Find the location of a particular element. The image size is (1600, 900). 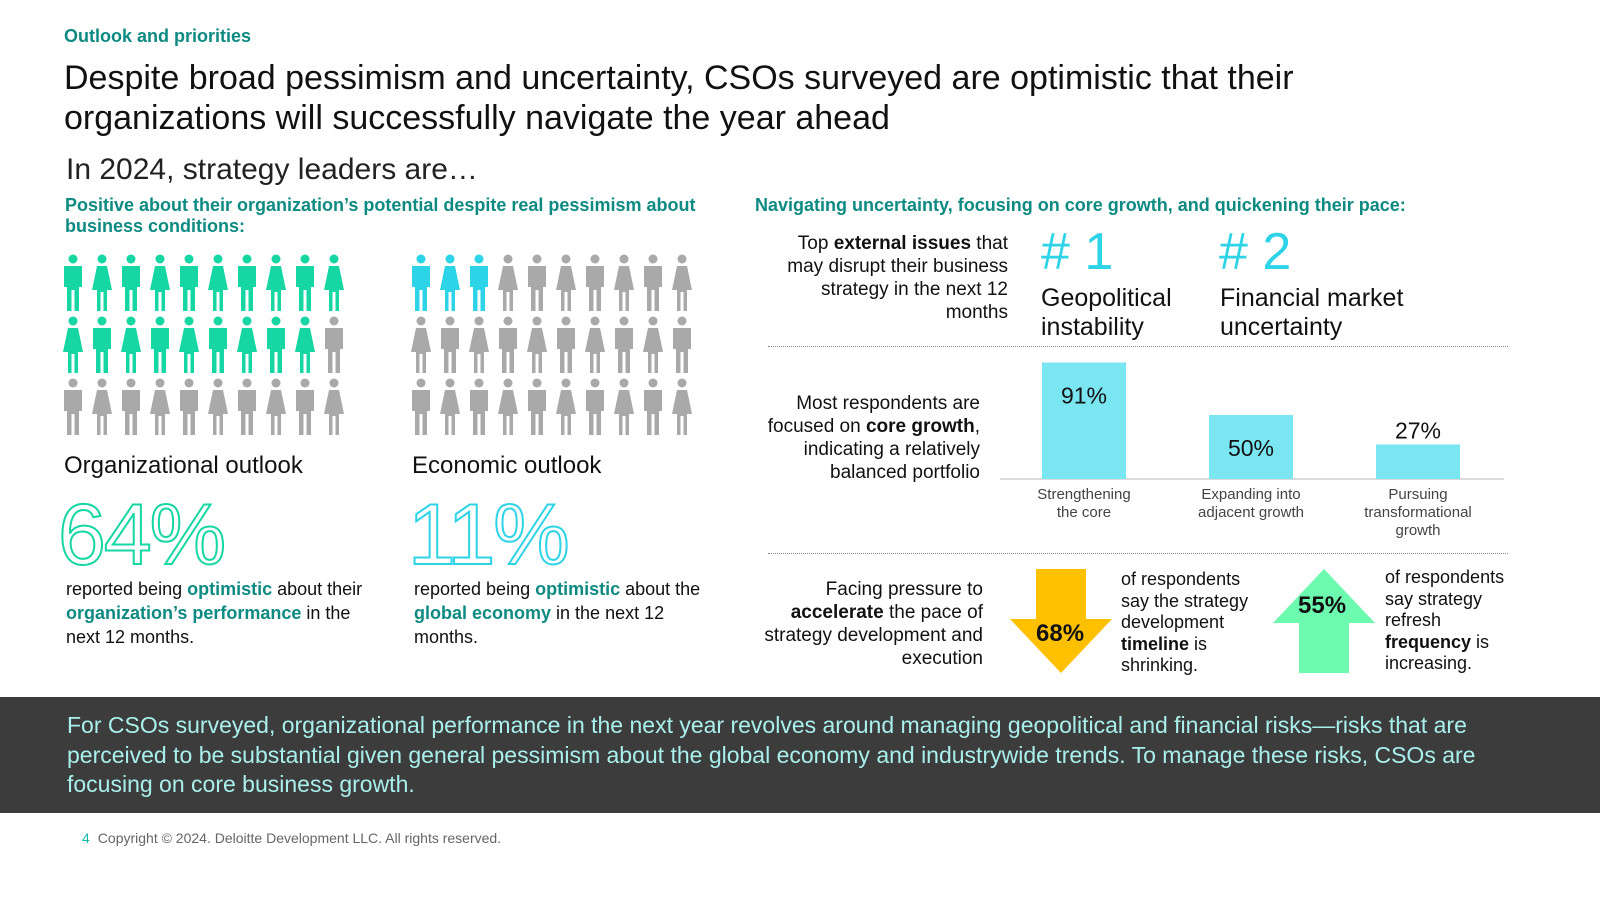

page-number: 4 is located at coordinates (86, 838).